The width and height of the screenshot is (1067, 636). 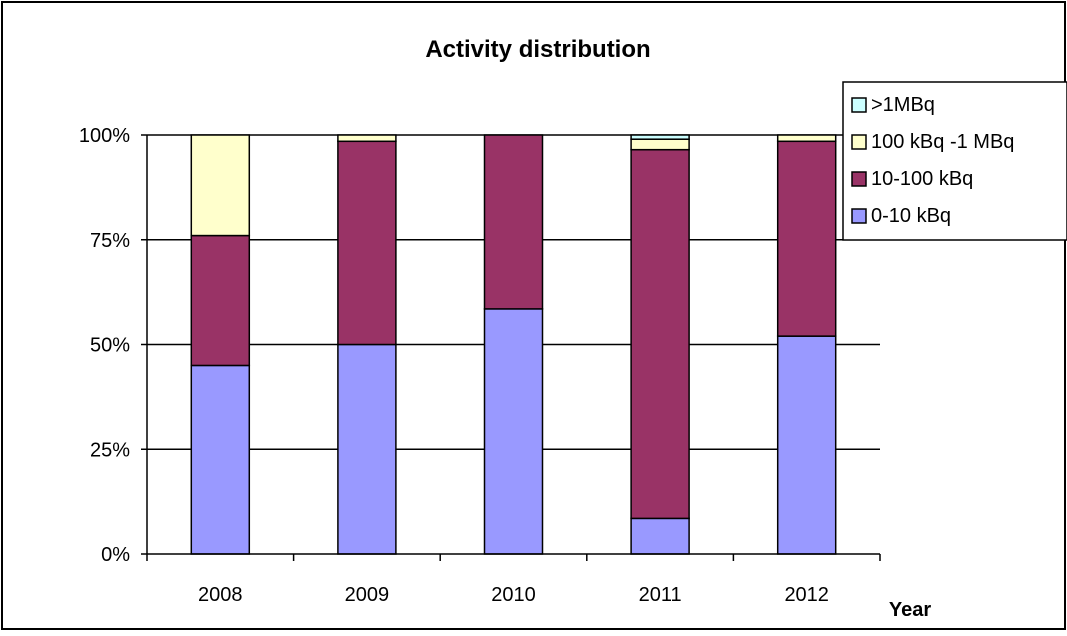 What do you see at coordinates (922, 179) in the screenshot?
I see `legend-label: 10-100 kBq` at bounding box center [922, 179].